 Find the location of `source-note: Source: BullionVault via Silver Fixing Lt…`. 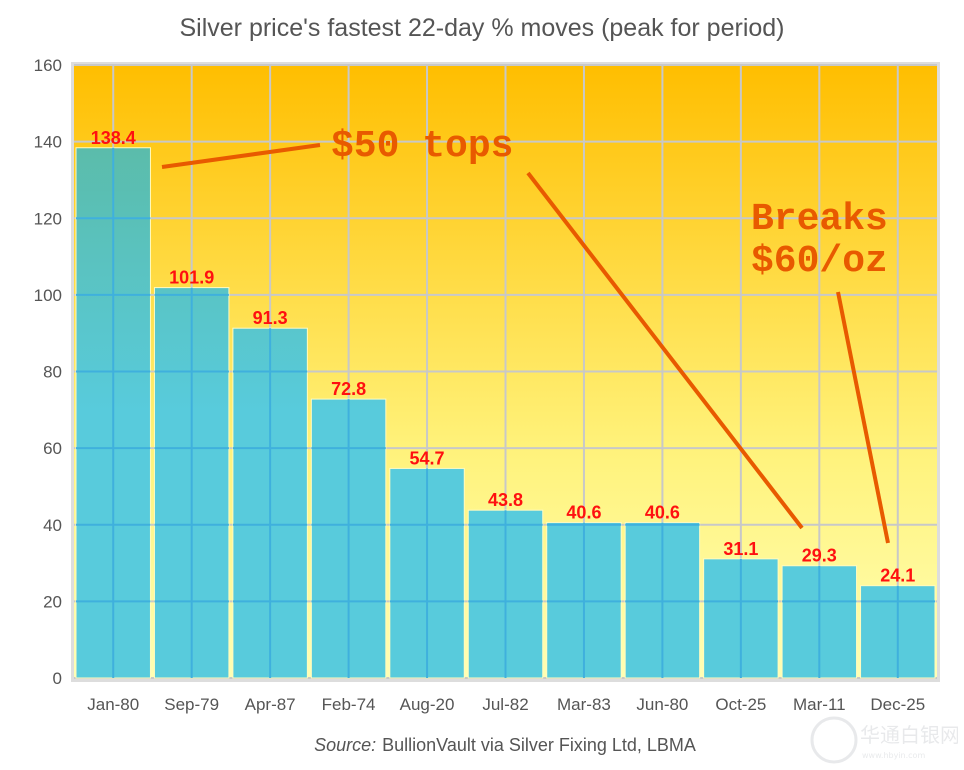

source-note: Source: BullionVault via Silver Fixing Lt… is located at coordinates (505, 745).